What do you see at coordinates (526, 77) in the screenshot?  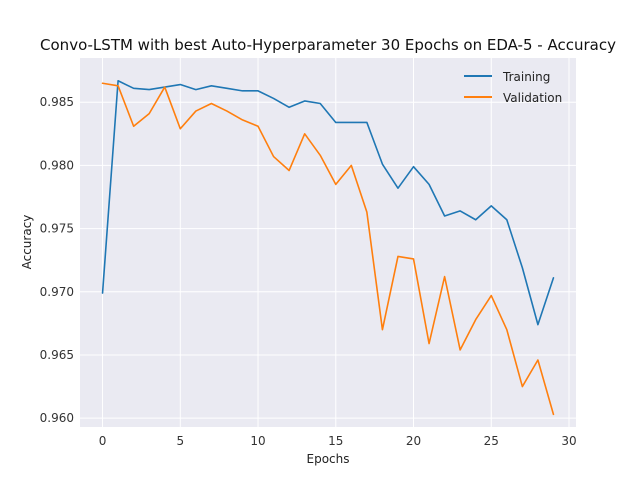 I see `legend-label-training: Training` at bounding box center [526, 77].